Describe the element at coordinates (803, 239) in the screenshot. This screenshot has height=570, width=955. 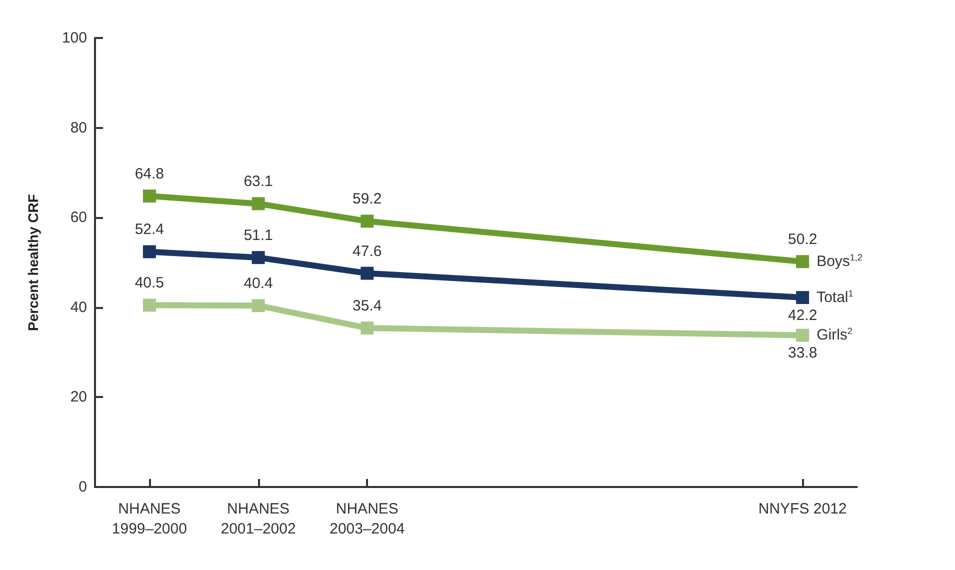
I see `data-label: 50.2` at that location.